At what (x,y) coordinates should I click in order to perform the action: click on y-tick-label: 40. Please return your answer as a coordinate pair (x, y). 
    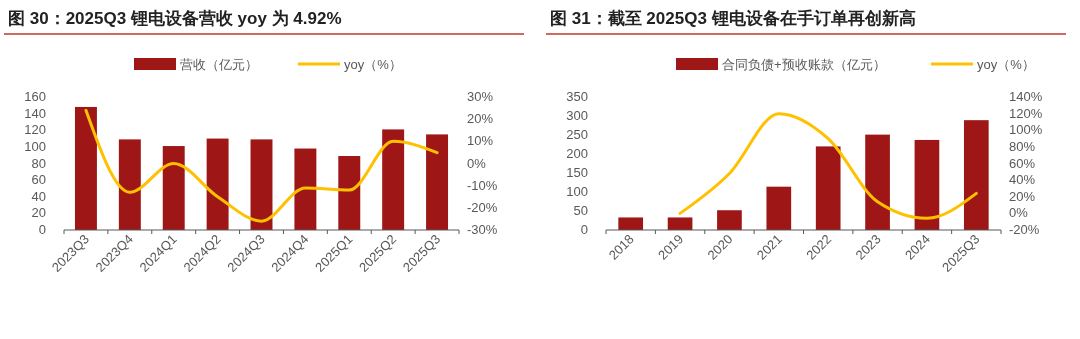
    Looking at the image, I should click on (38, 196).